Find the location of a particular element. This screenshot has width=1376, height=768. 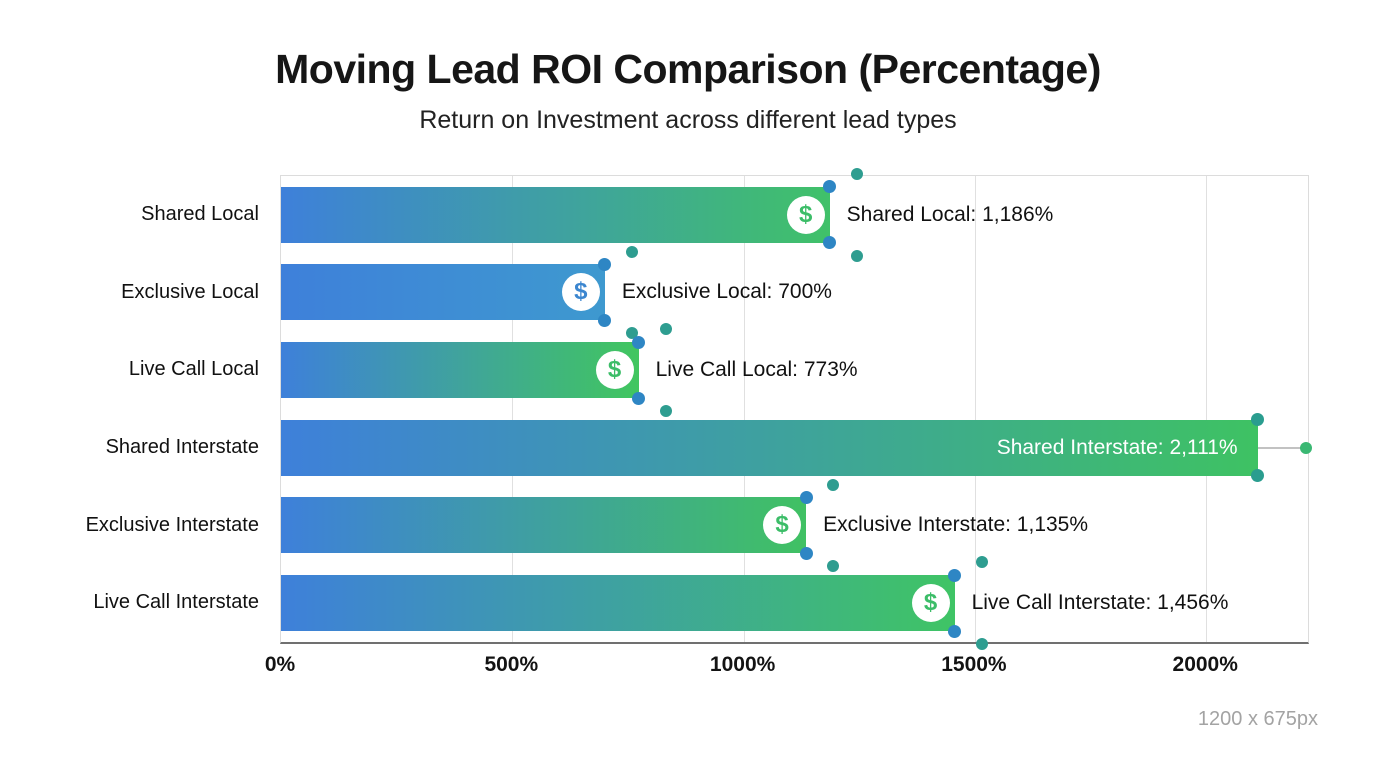

gridline-2000 is located at coordinates (1207, 409).